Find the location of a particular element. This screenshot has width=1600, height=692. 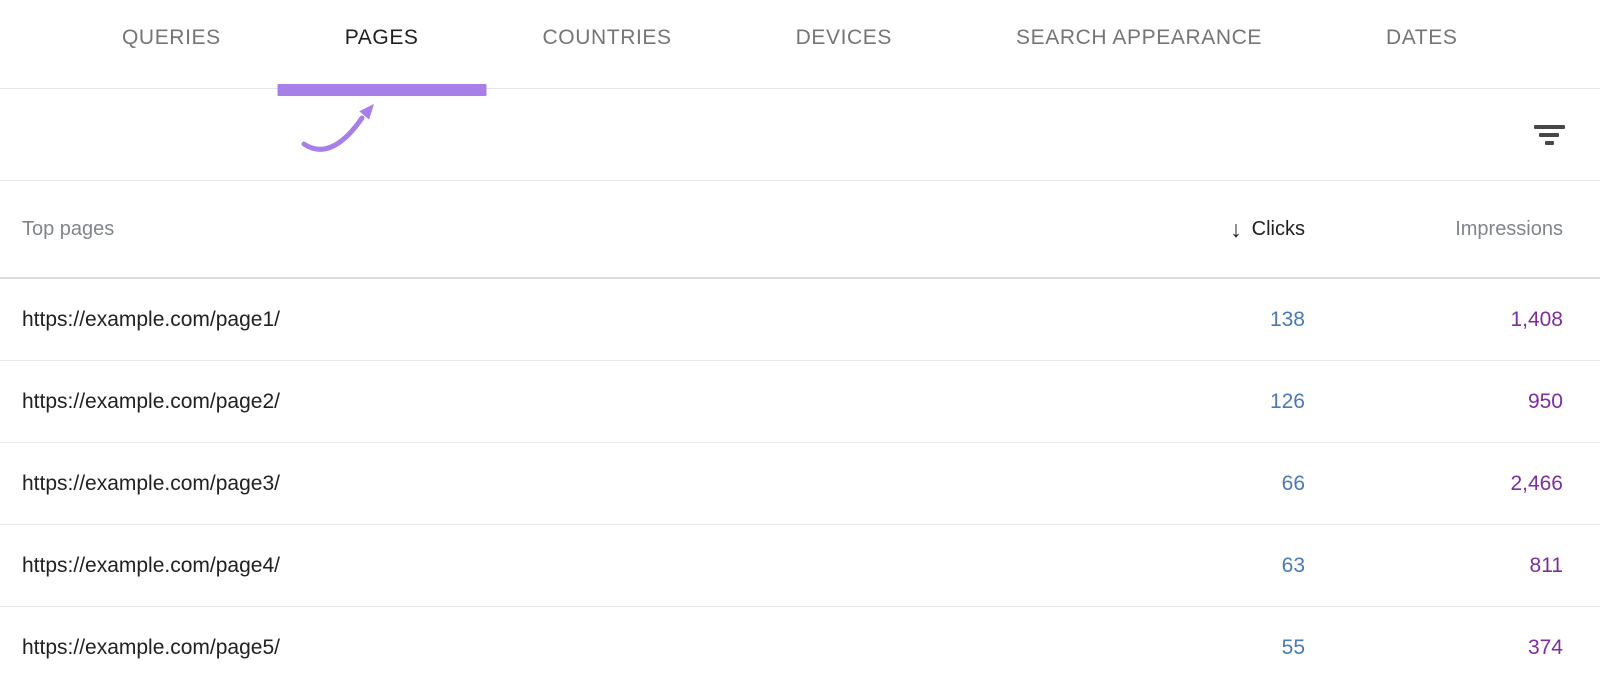

table-row: https://example.com/page5/ 55 374 is located at coordinates (800, 648).